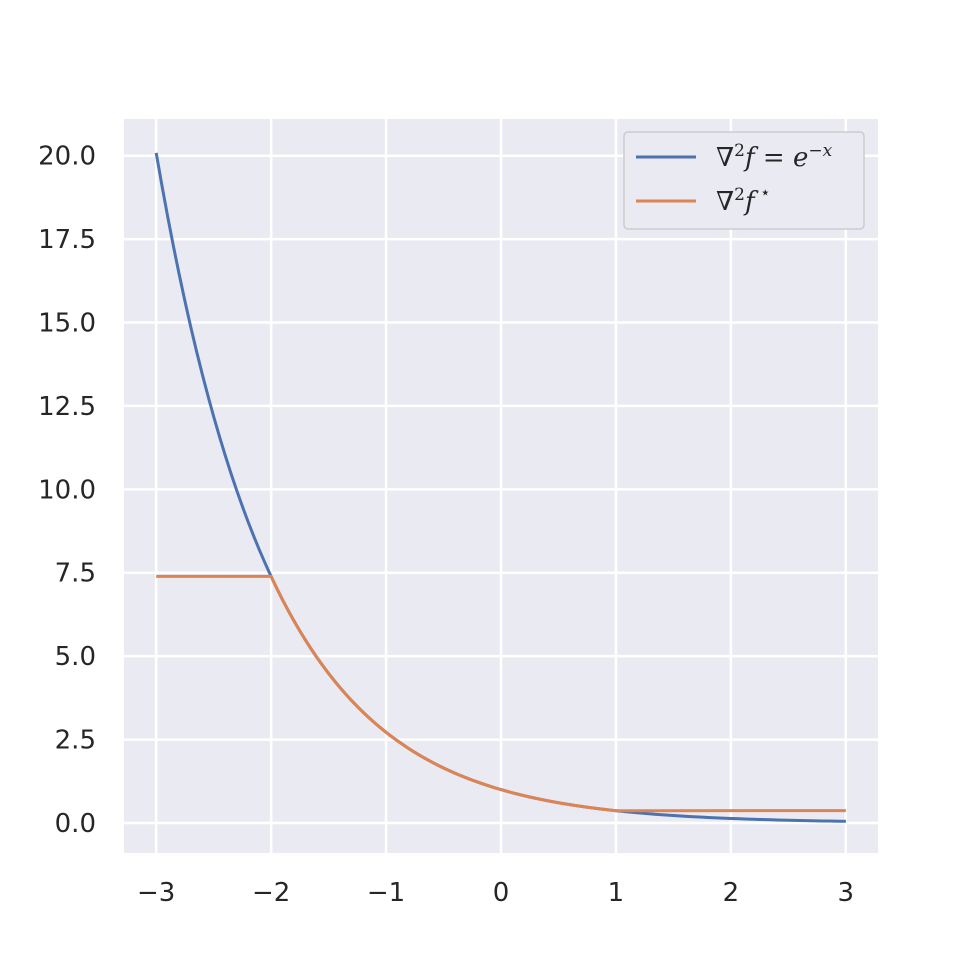 The width and height of the screenshot is (977, 977). What do you see at coordinates (846, 893) in the screenshot?
I see `x-tick-label: 3` at bounding box center [846, 893].